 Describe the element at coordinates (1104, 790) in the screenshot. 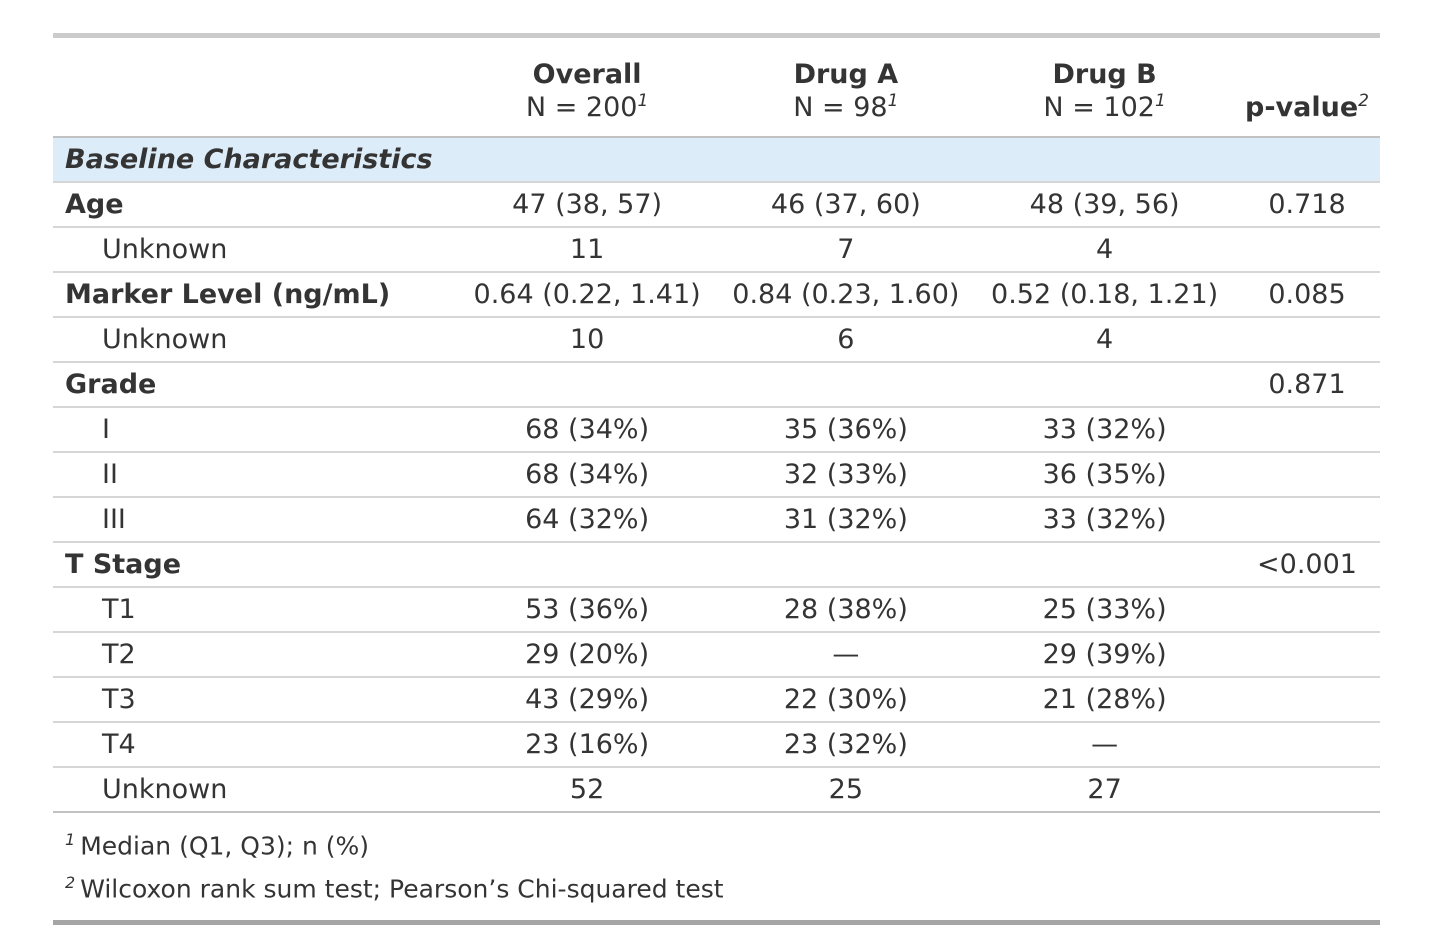

I see `cell-drug-b: 27` at that location.